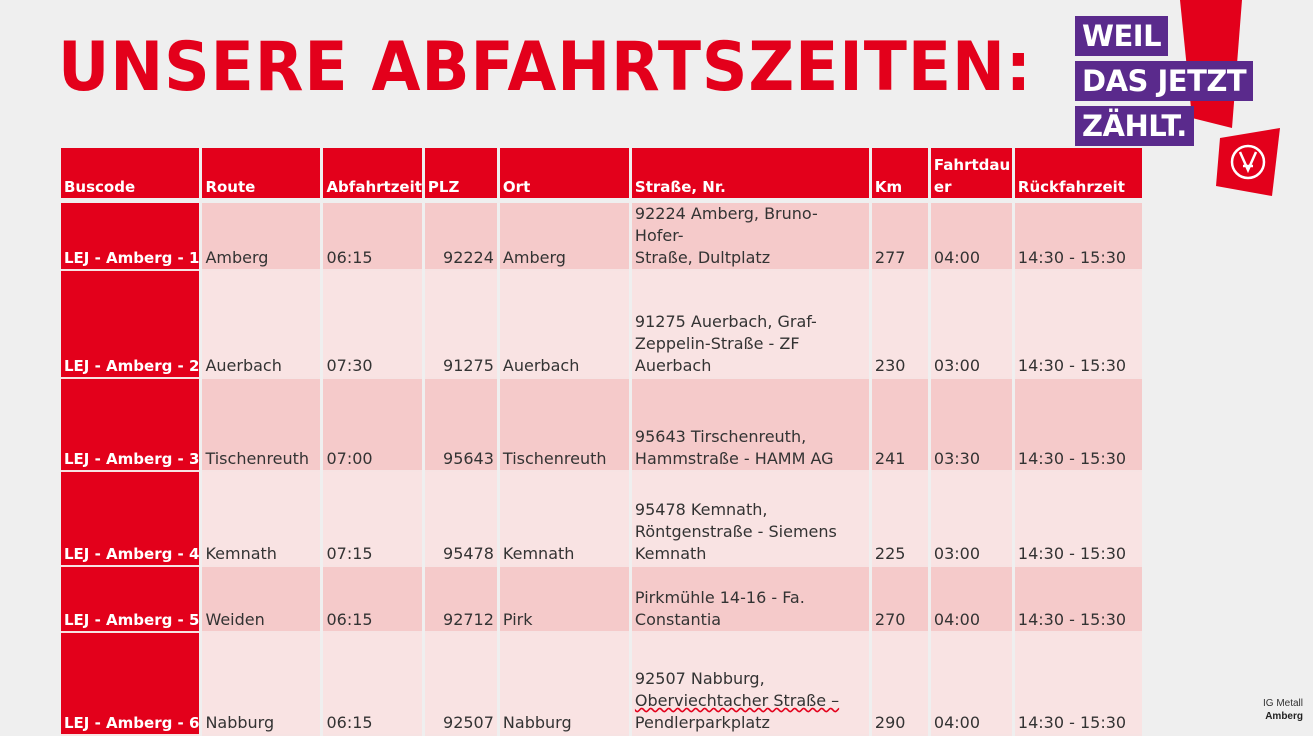 Image resolution: width=1313 pixels, height=736 pixels. I want to click on cell-km: 241, so click(899, 425).